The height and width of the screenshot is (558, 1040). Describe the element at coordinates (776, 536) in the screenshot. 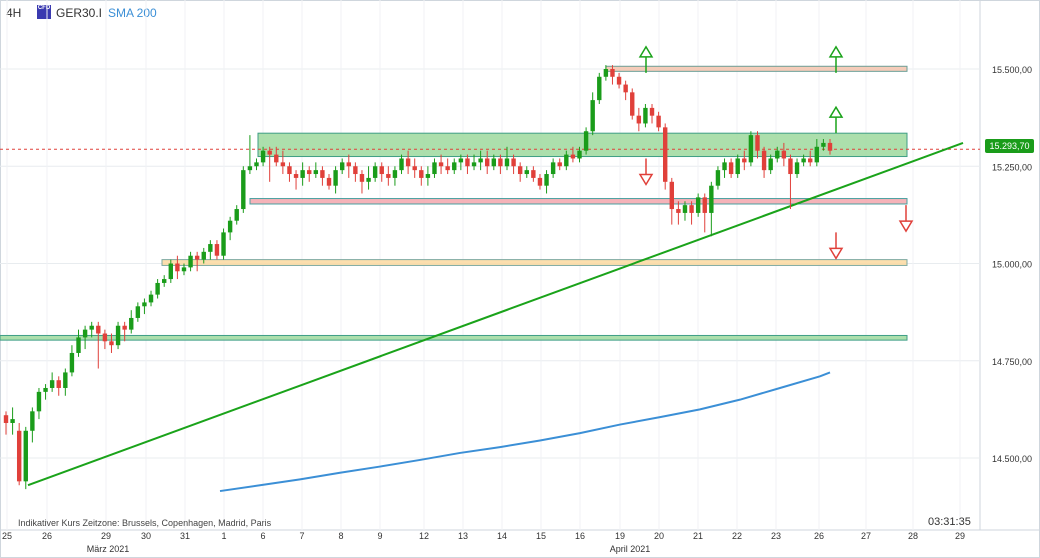

I see `x-tick-label: 23` at that location.